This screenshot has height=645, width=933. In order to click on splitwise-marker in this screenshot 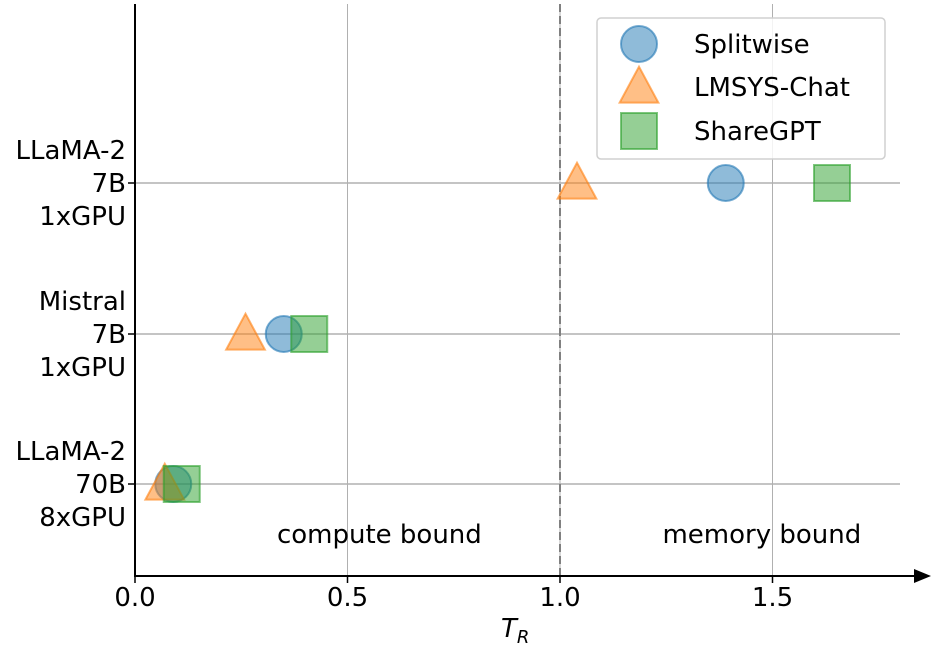, I will do `click(725, 183)`.